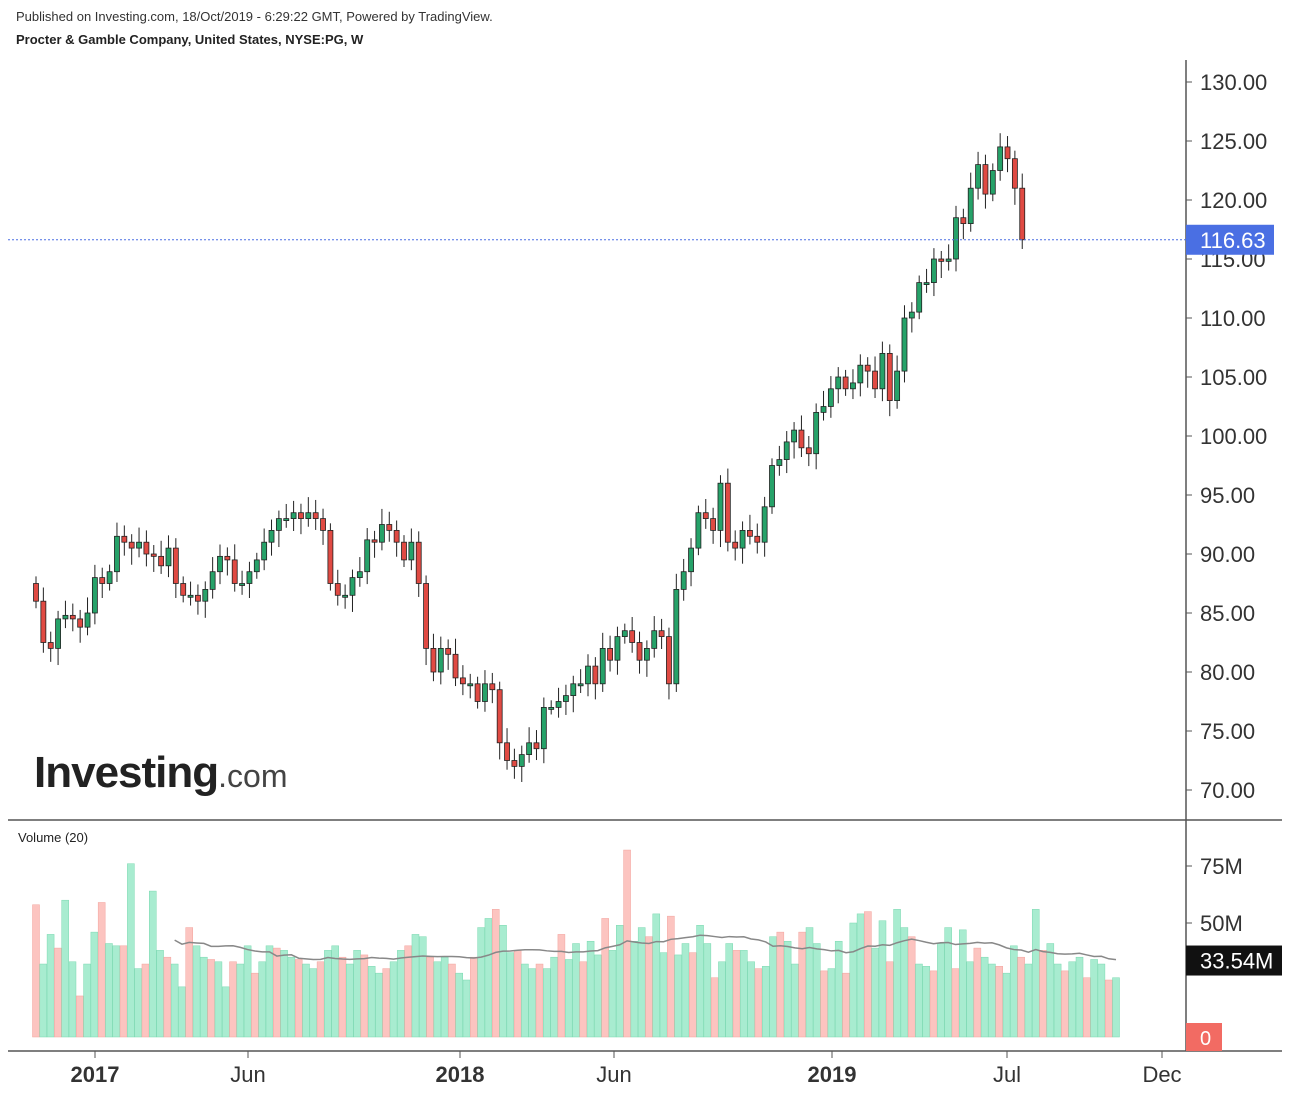 The width and height of the screenshot is (1290, 1094). What do you see at coordinates (53, 837) in the screenshot?
I see `volume-title: Volume (20)` at bounding box center [53, 837].